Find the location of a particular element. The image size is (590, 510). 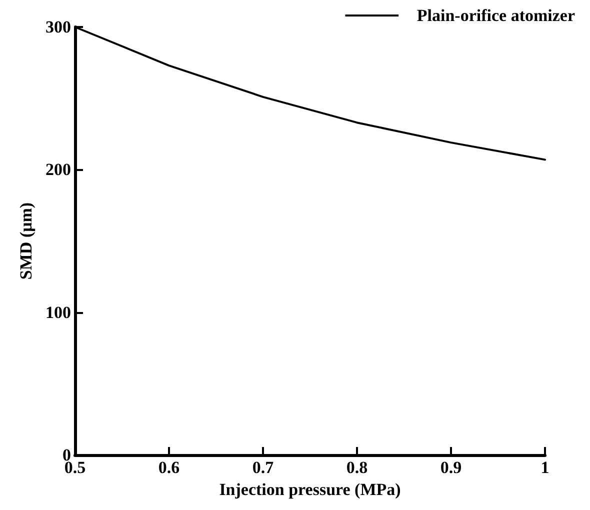

y-tick-label: 300 is located at coordinates (58, 27).